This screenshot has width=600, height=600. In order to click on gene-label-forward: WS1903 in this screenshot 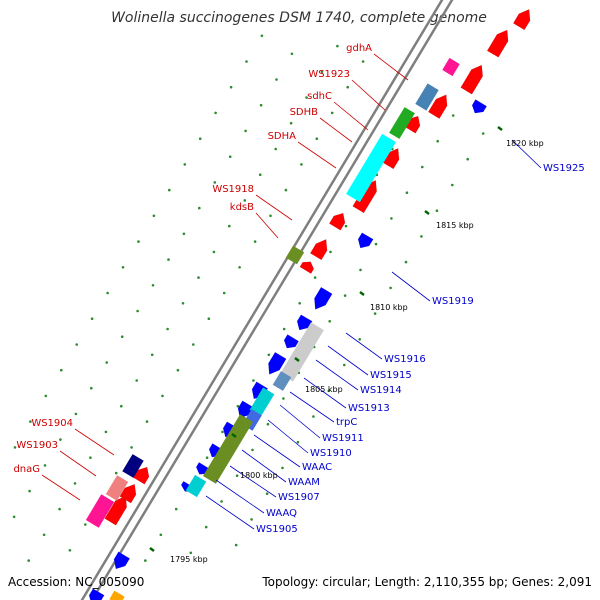, I will do `click(37, 445)`.